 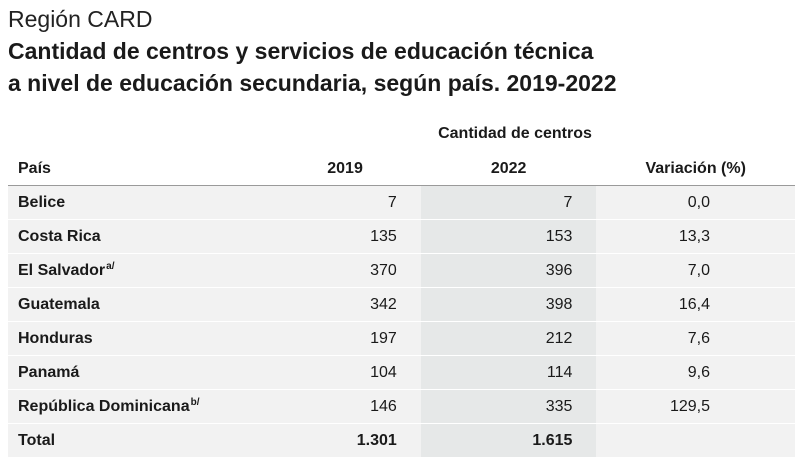 I want to click on total-row: Total 1.301 1.615, so click(x=401, y=440).